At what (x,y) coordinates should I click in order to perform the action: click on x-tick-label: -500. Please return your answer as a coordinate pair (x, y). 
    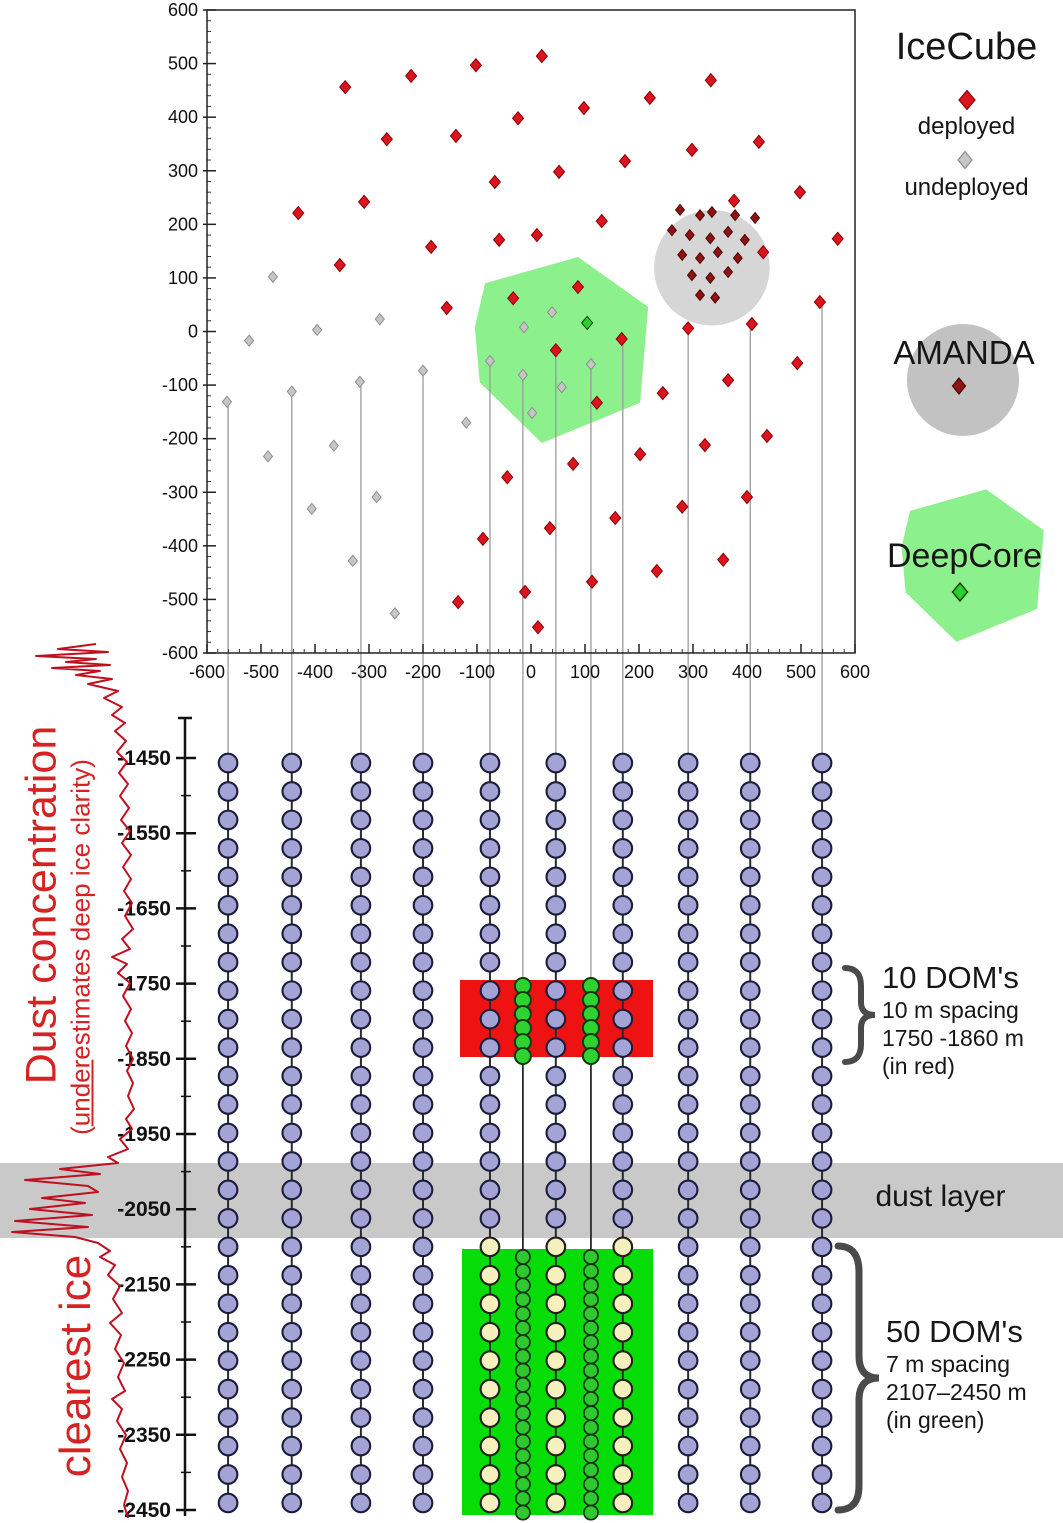
    Looking at the image, I should click on (261, 672).